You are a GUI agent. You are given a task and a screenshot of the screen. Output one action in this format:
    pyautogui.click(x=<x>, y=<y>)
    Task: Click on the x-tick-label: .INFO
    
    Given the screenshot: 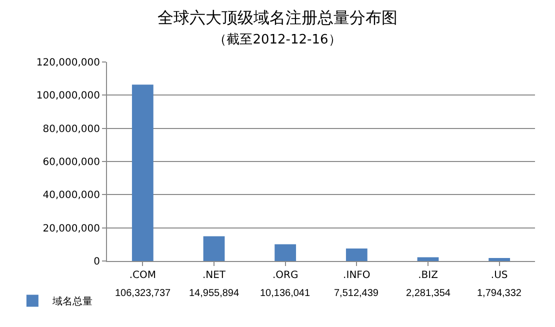 What is the action you would take?
    pyautogui.click(x=356, y=275)
    